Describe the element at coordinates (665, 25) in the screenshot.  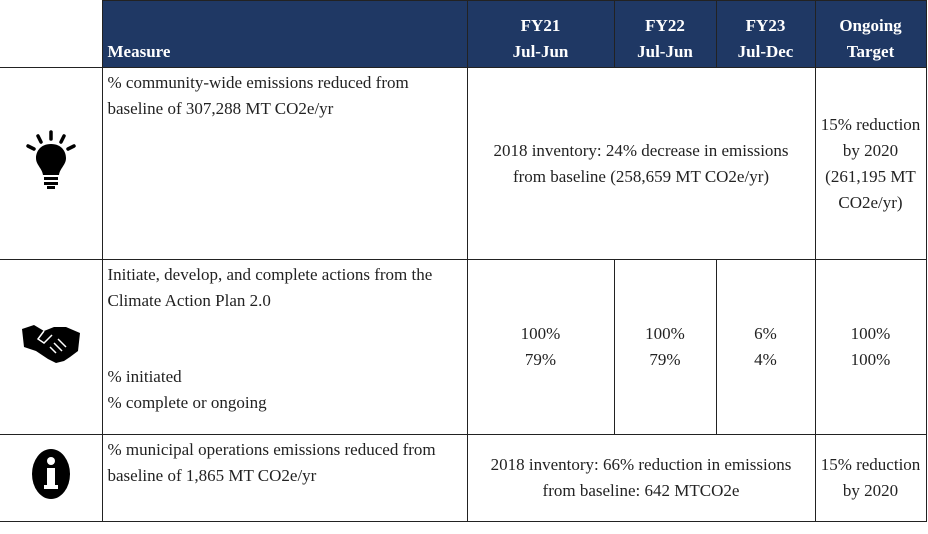
I see `header-line: FY22` at that location.